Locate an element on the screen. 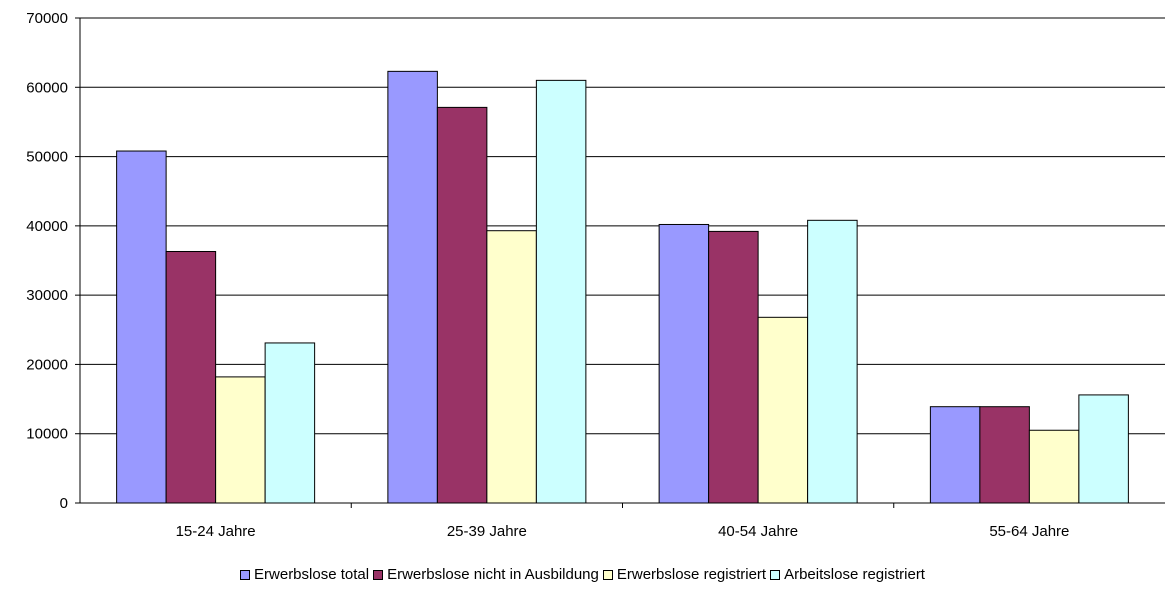  x-category-label: 15-24 Jahre is located at coordinates (216, 531).